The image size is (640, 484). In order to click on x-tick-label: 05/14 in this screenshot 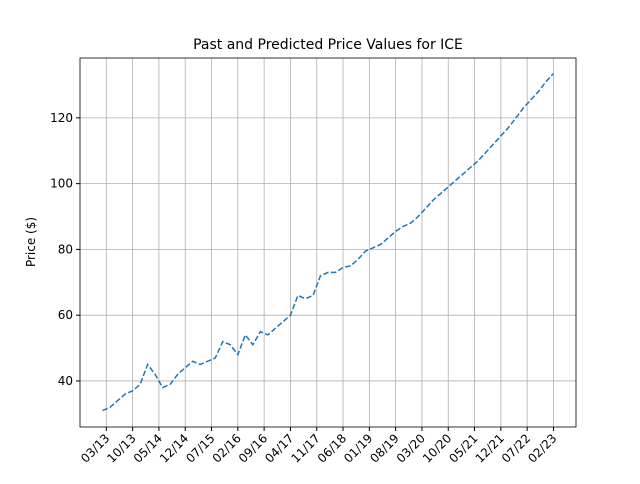, I will do `click(148, 448)`.